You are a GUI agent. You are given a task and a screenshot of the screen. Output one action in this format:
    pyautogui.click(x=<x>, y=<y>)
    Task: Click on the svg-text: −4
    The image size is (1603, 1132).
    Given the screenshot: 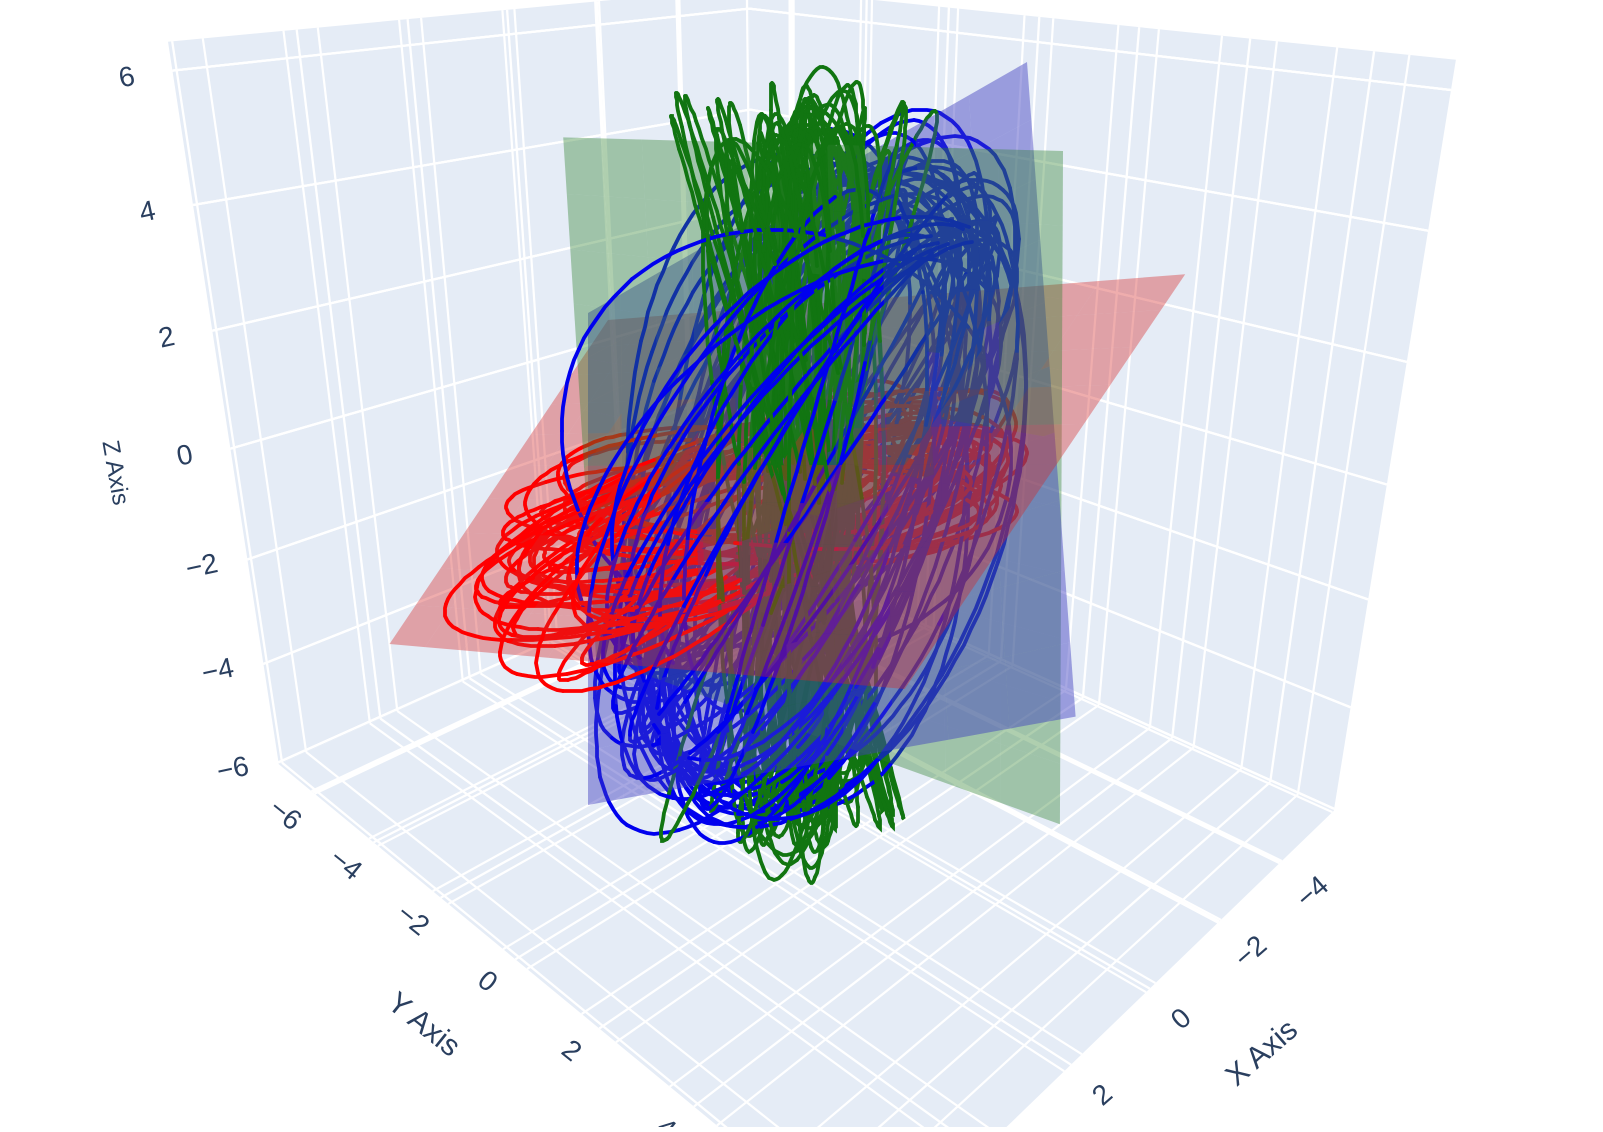 What is the action you would take?
    pyautogui.click(x=218, y=670)
    